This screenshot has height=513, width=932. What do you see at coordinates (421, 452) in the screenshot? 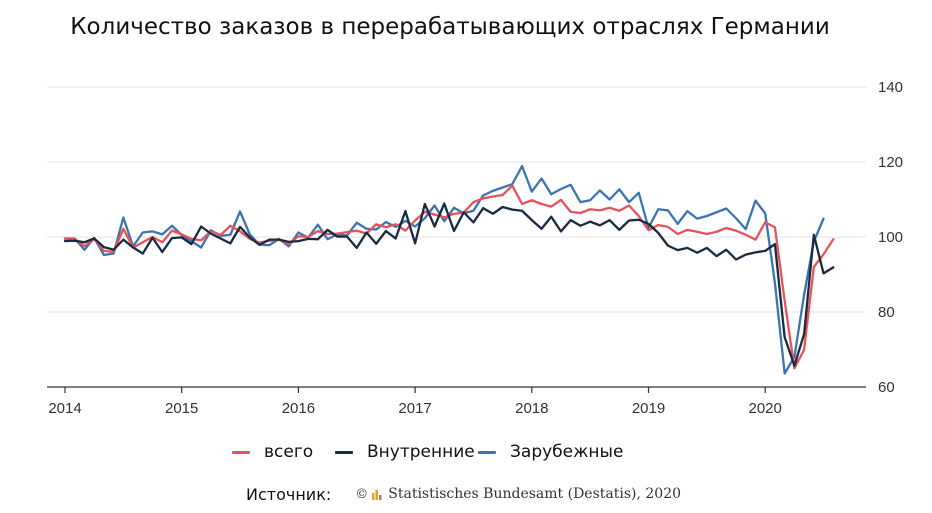
I see `legend-label-vnutrennie: Внутренние` at bounding box center [421, 452].